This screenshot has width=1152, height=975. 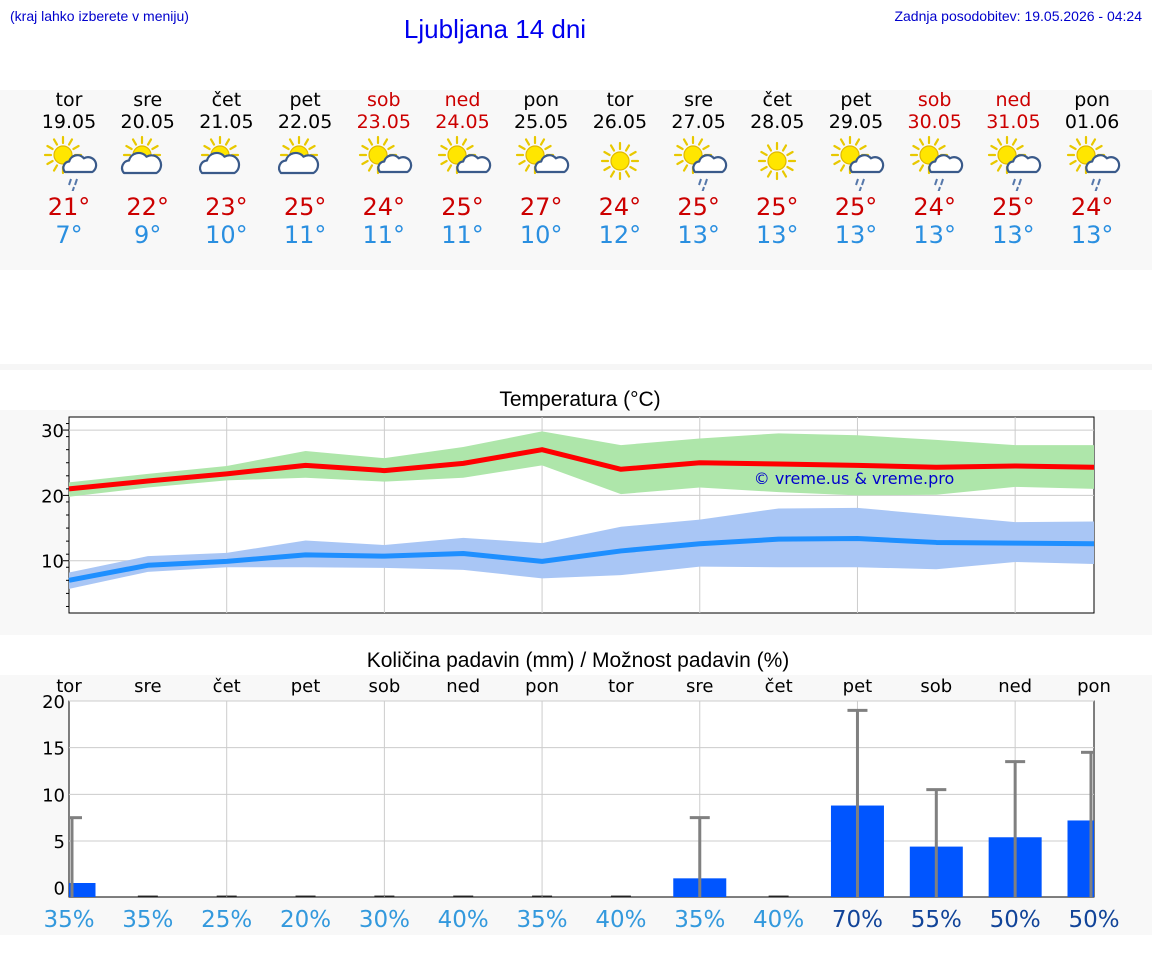 What do you see at coordinates (581, 469) in the screenshot?
I see `max-temperature-line` at bounding box center [581, 469].